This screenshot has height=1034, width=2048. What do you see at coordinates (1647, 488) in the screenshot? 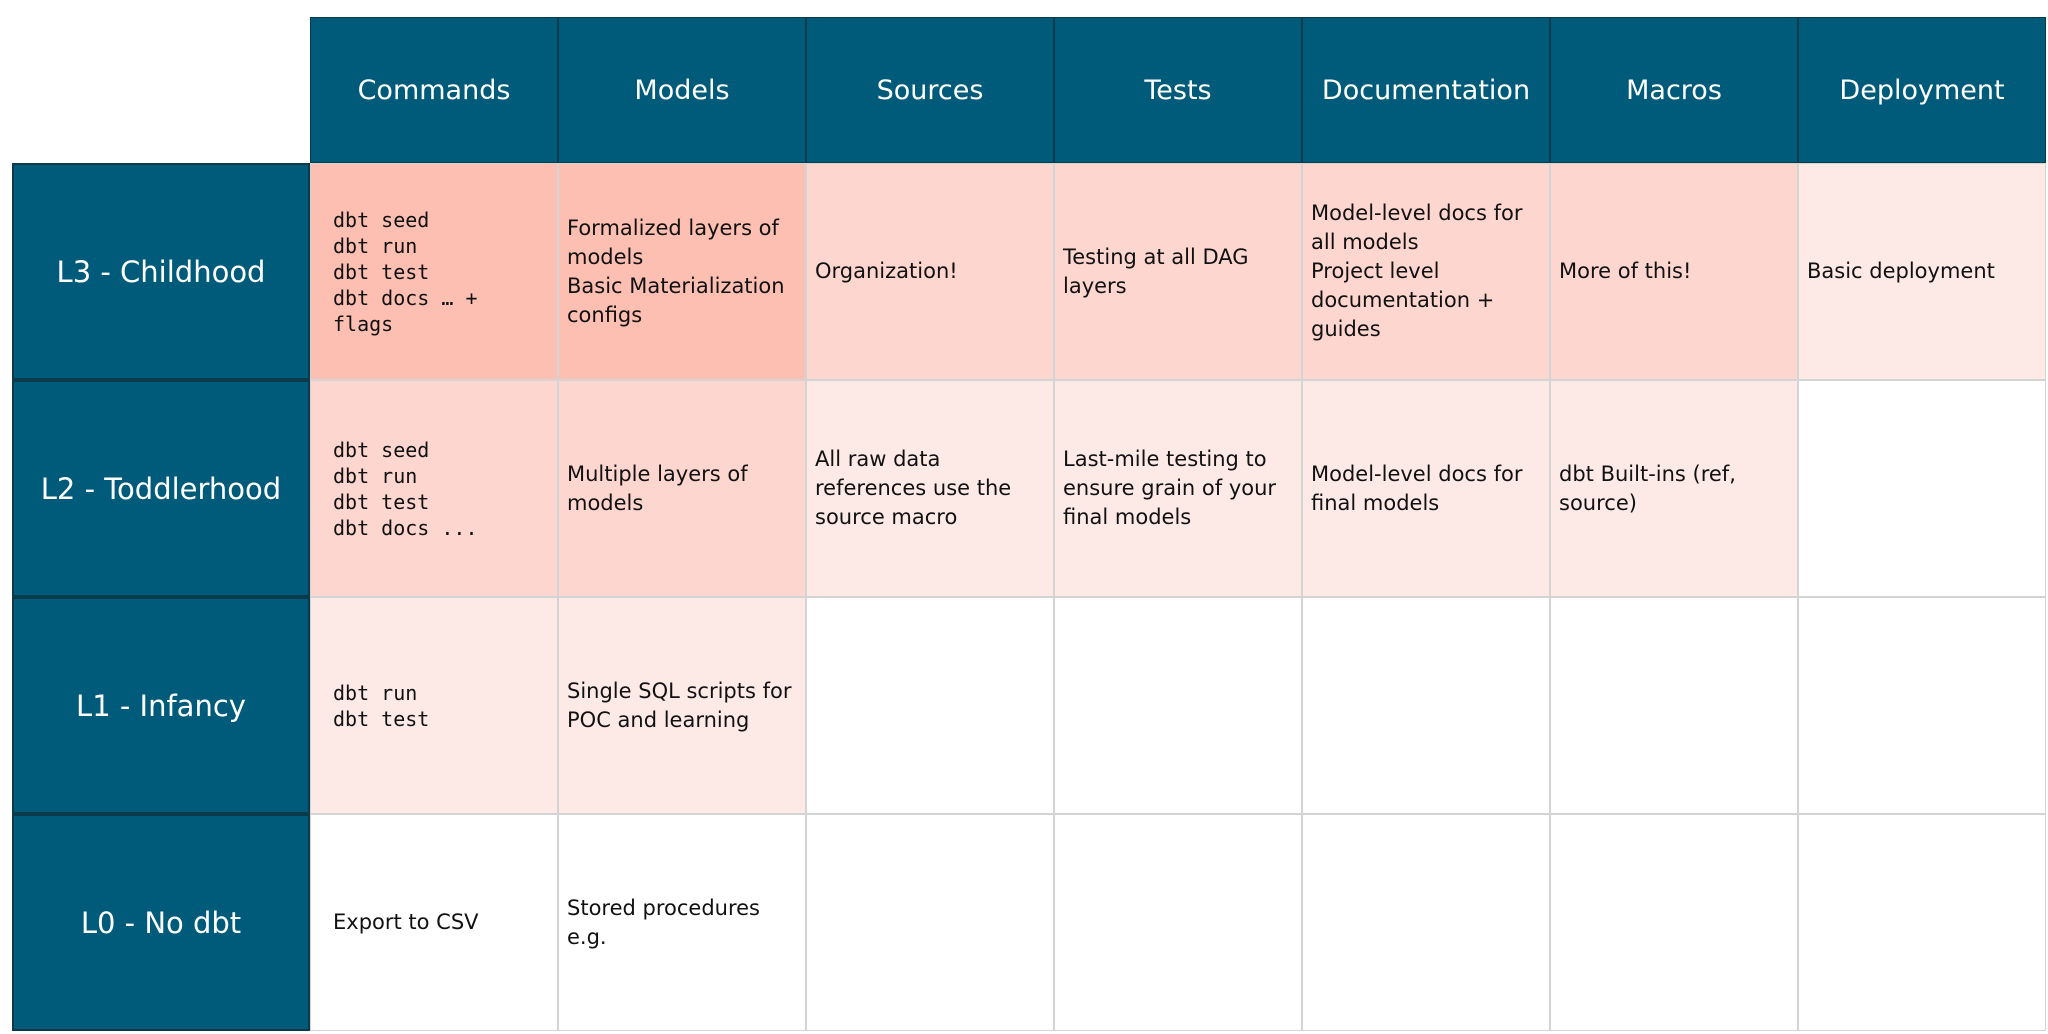
I see `cell-line: dbt Built-ins (ref, source)` at bounding box center [1647, 488].